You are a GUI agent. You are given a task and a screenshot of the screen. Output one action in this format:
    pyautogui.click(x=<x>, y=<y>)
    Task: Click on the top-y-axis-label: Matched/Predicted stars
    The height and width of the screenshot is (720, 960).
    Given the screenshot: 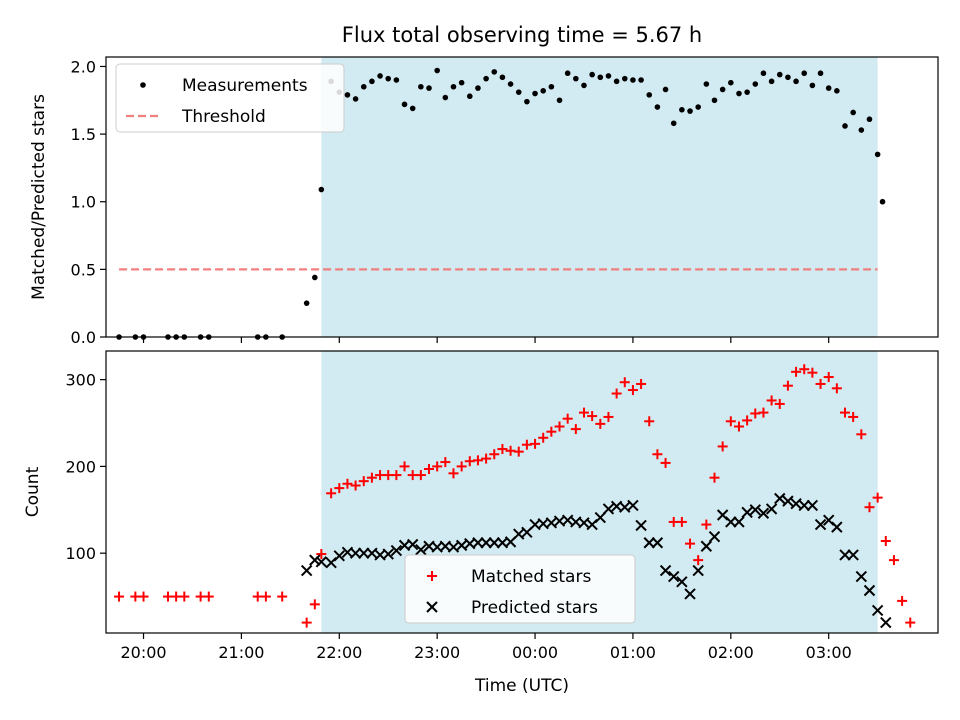 What is the action you would take?
    pyautogui.click(x=39, y=197)
    